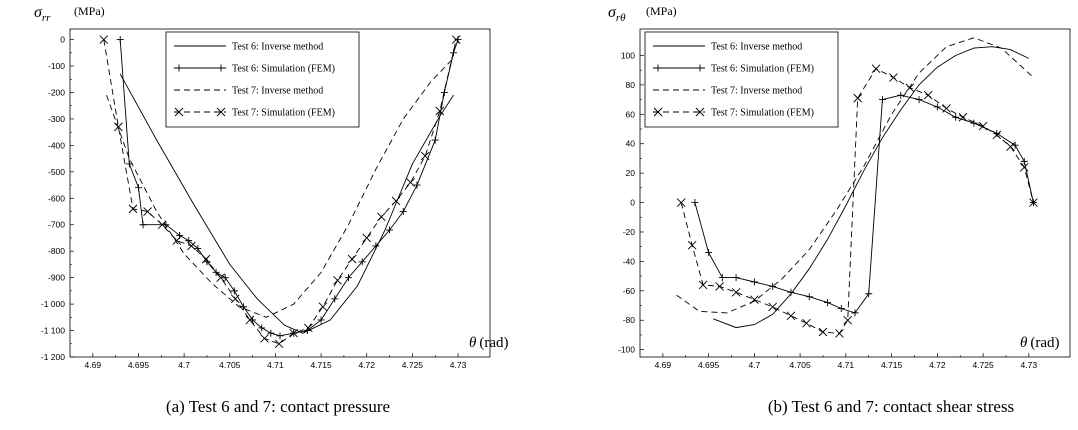 The width and height of the screenshot is (1078, 430). What do you see at coordinates (56, 172) in the screenshot?
I see `panel-a-y-tick-label: -500` at bounding box center [56, 172].